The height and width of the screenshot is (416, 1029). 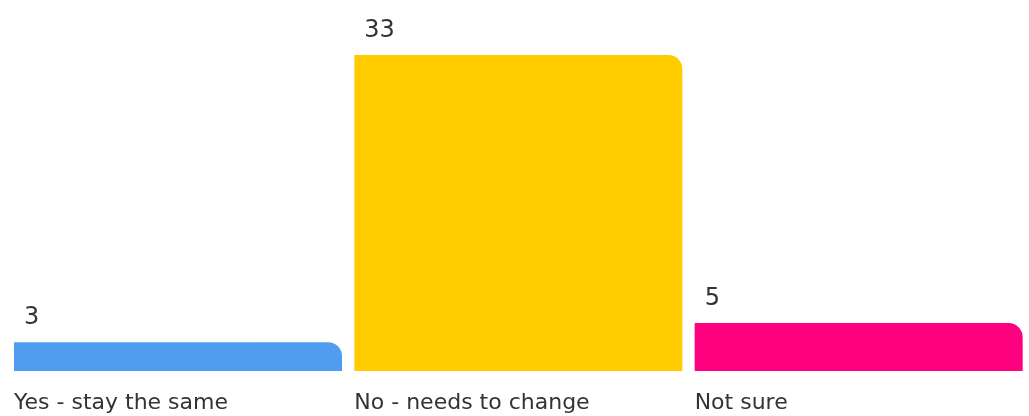 I want to click on x-tick-label: Yes - stay the same, so click(x=121, y=401).